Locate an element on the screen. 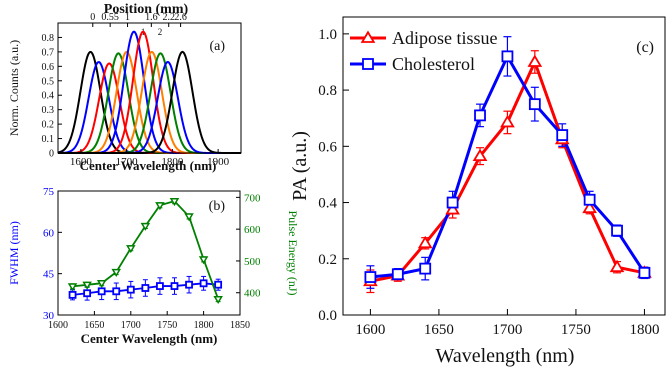 The height and width of the screenshot is (368, 668). panel-c-ytick-label: 0.0 is located at coordinates (327, 316).